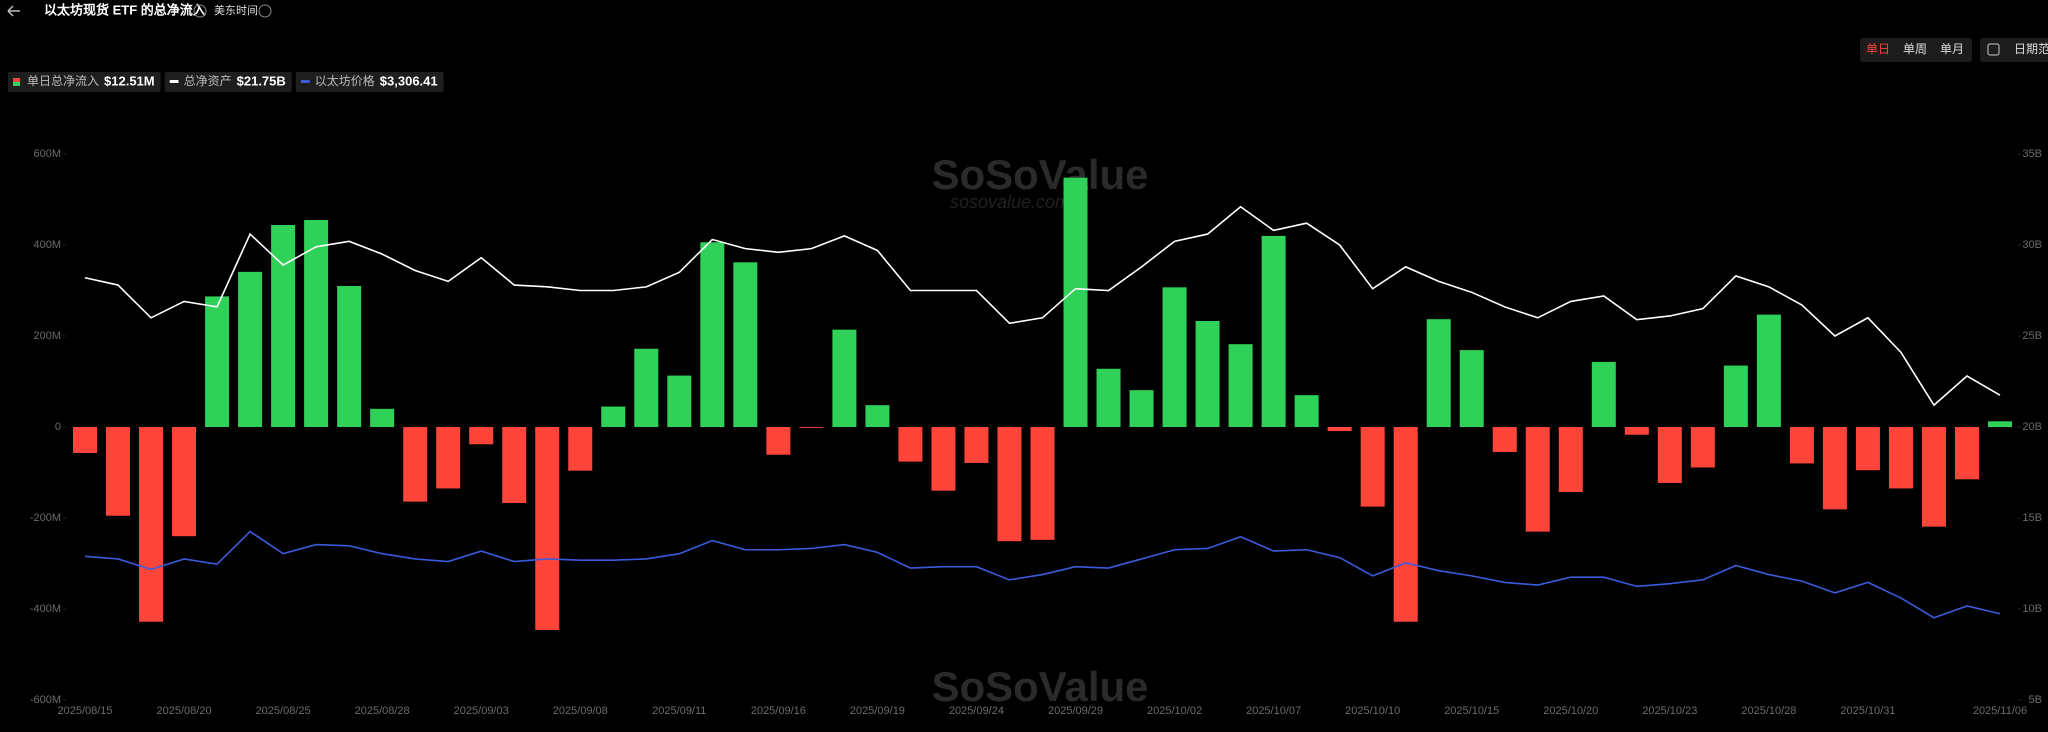  Describe the element at coordinates (481, 711) in the screenshot. I see `x-tick-label: 2025/09/03` at that location.